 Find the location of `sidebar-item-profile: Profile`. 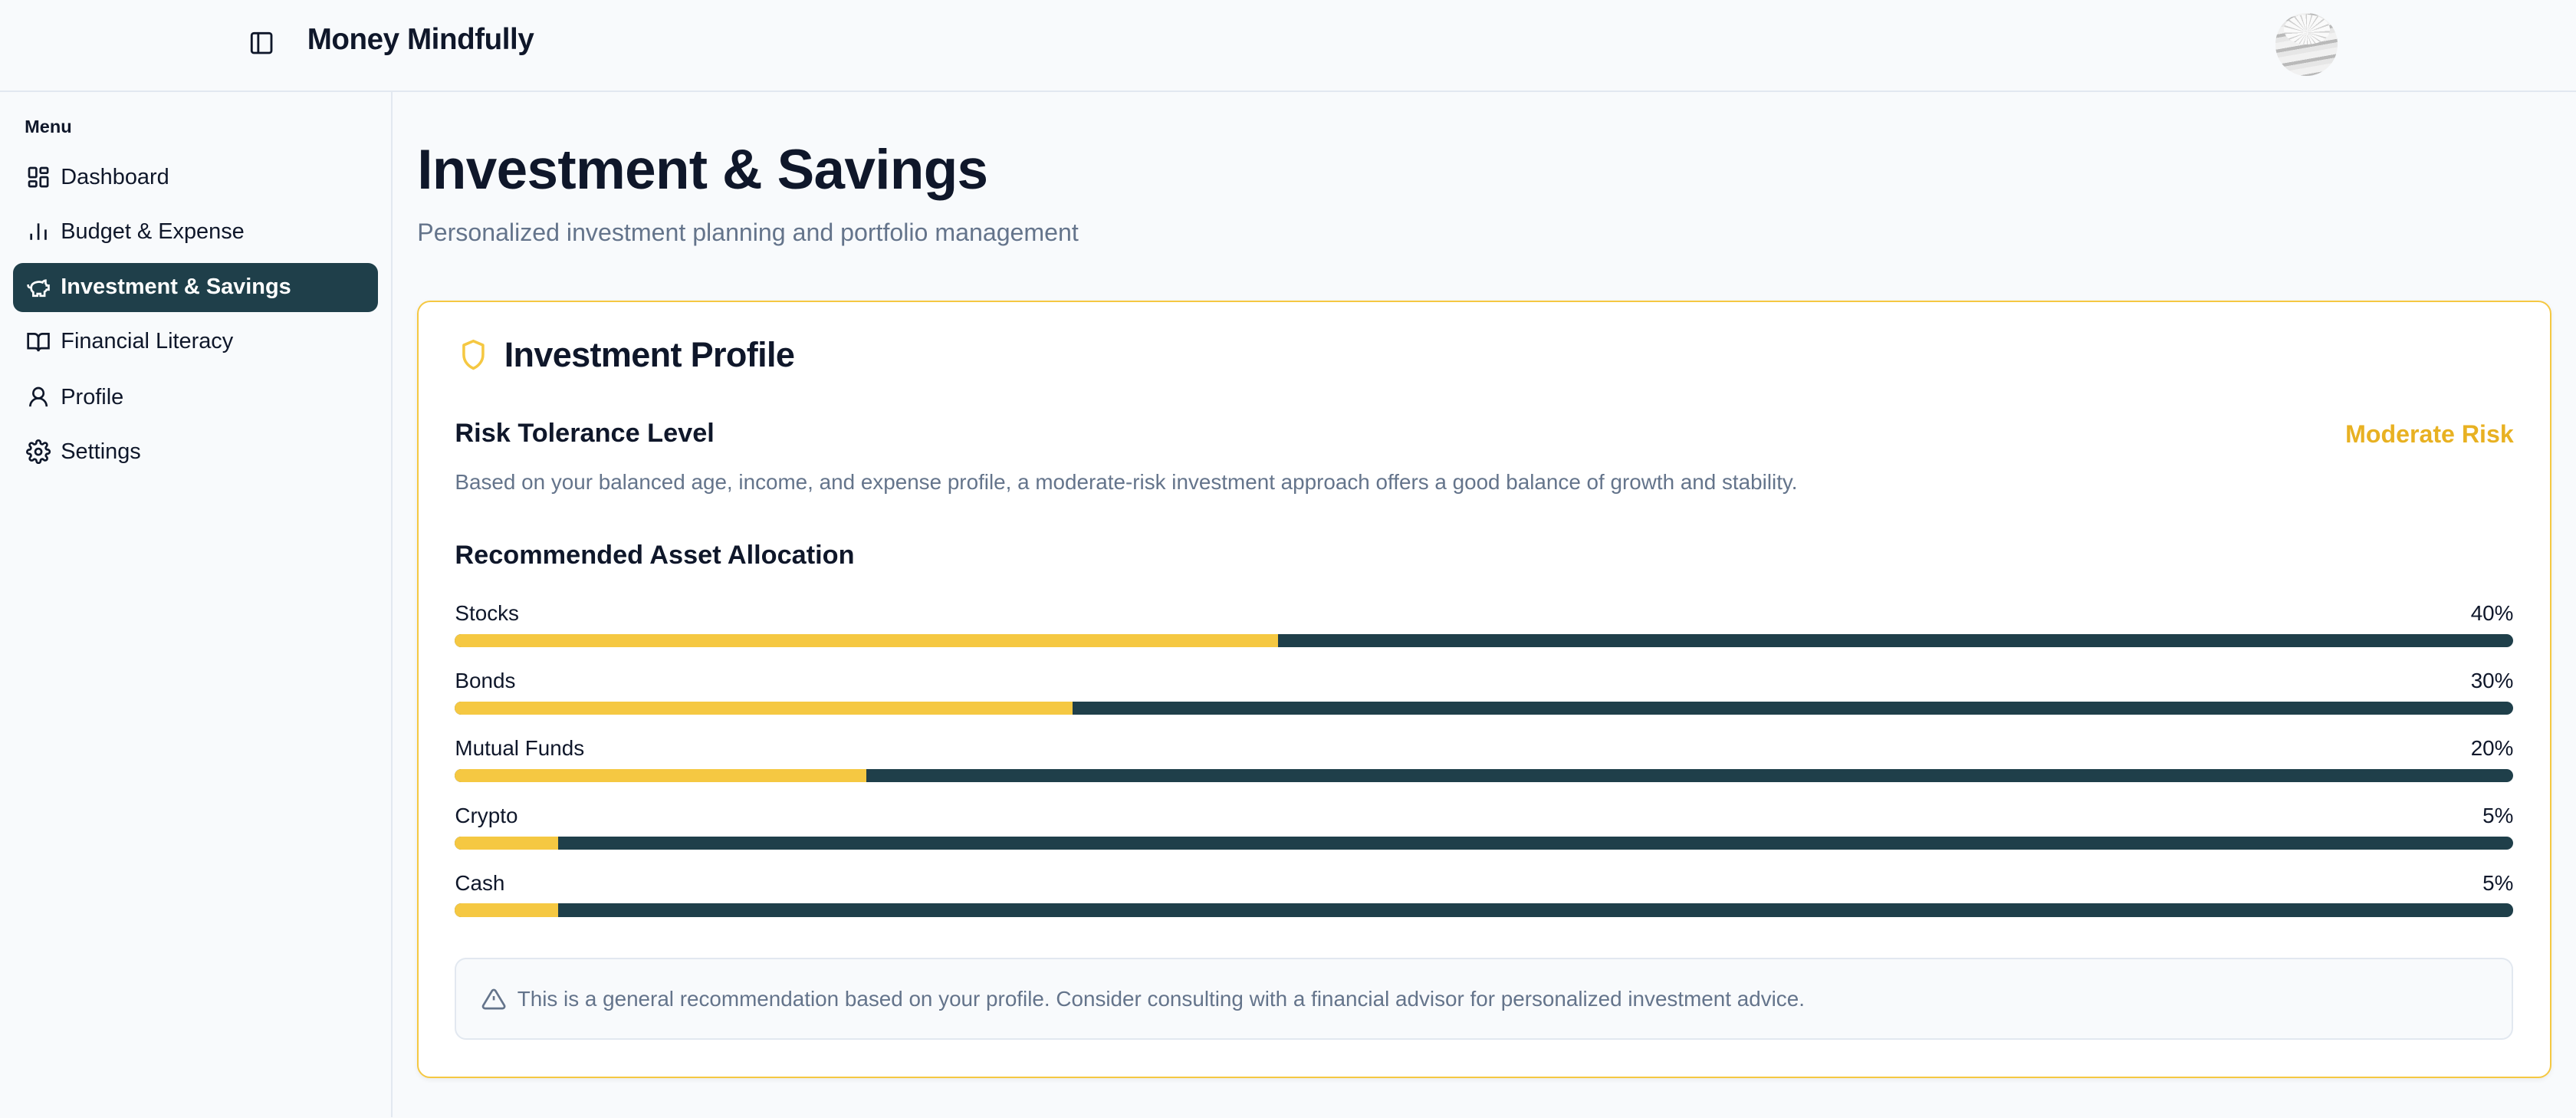

sidebar-item-profile: Profile is located at coordinates (195, 398).